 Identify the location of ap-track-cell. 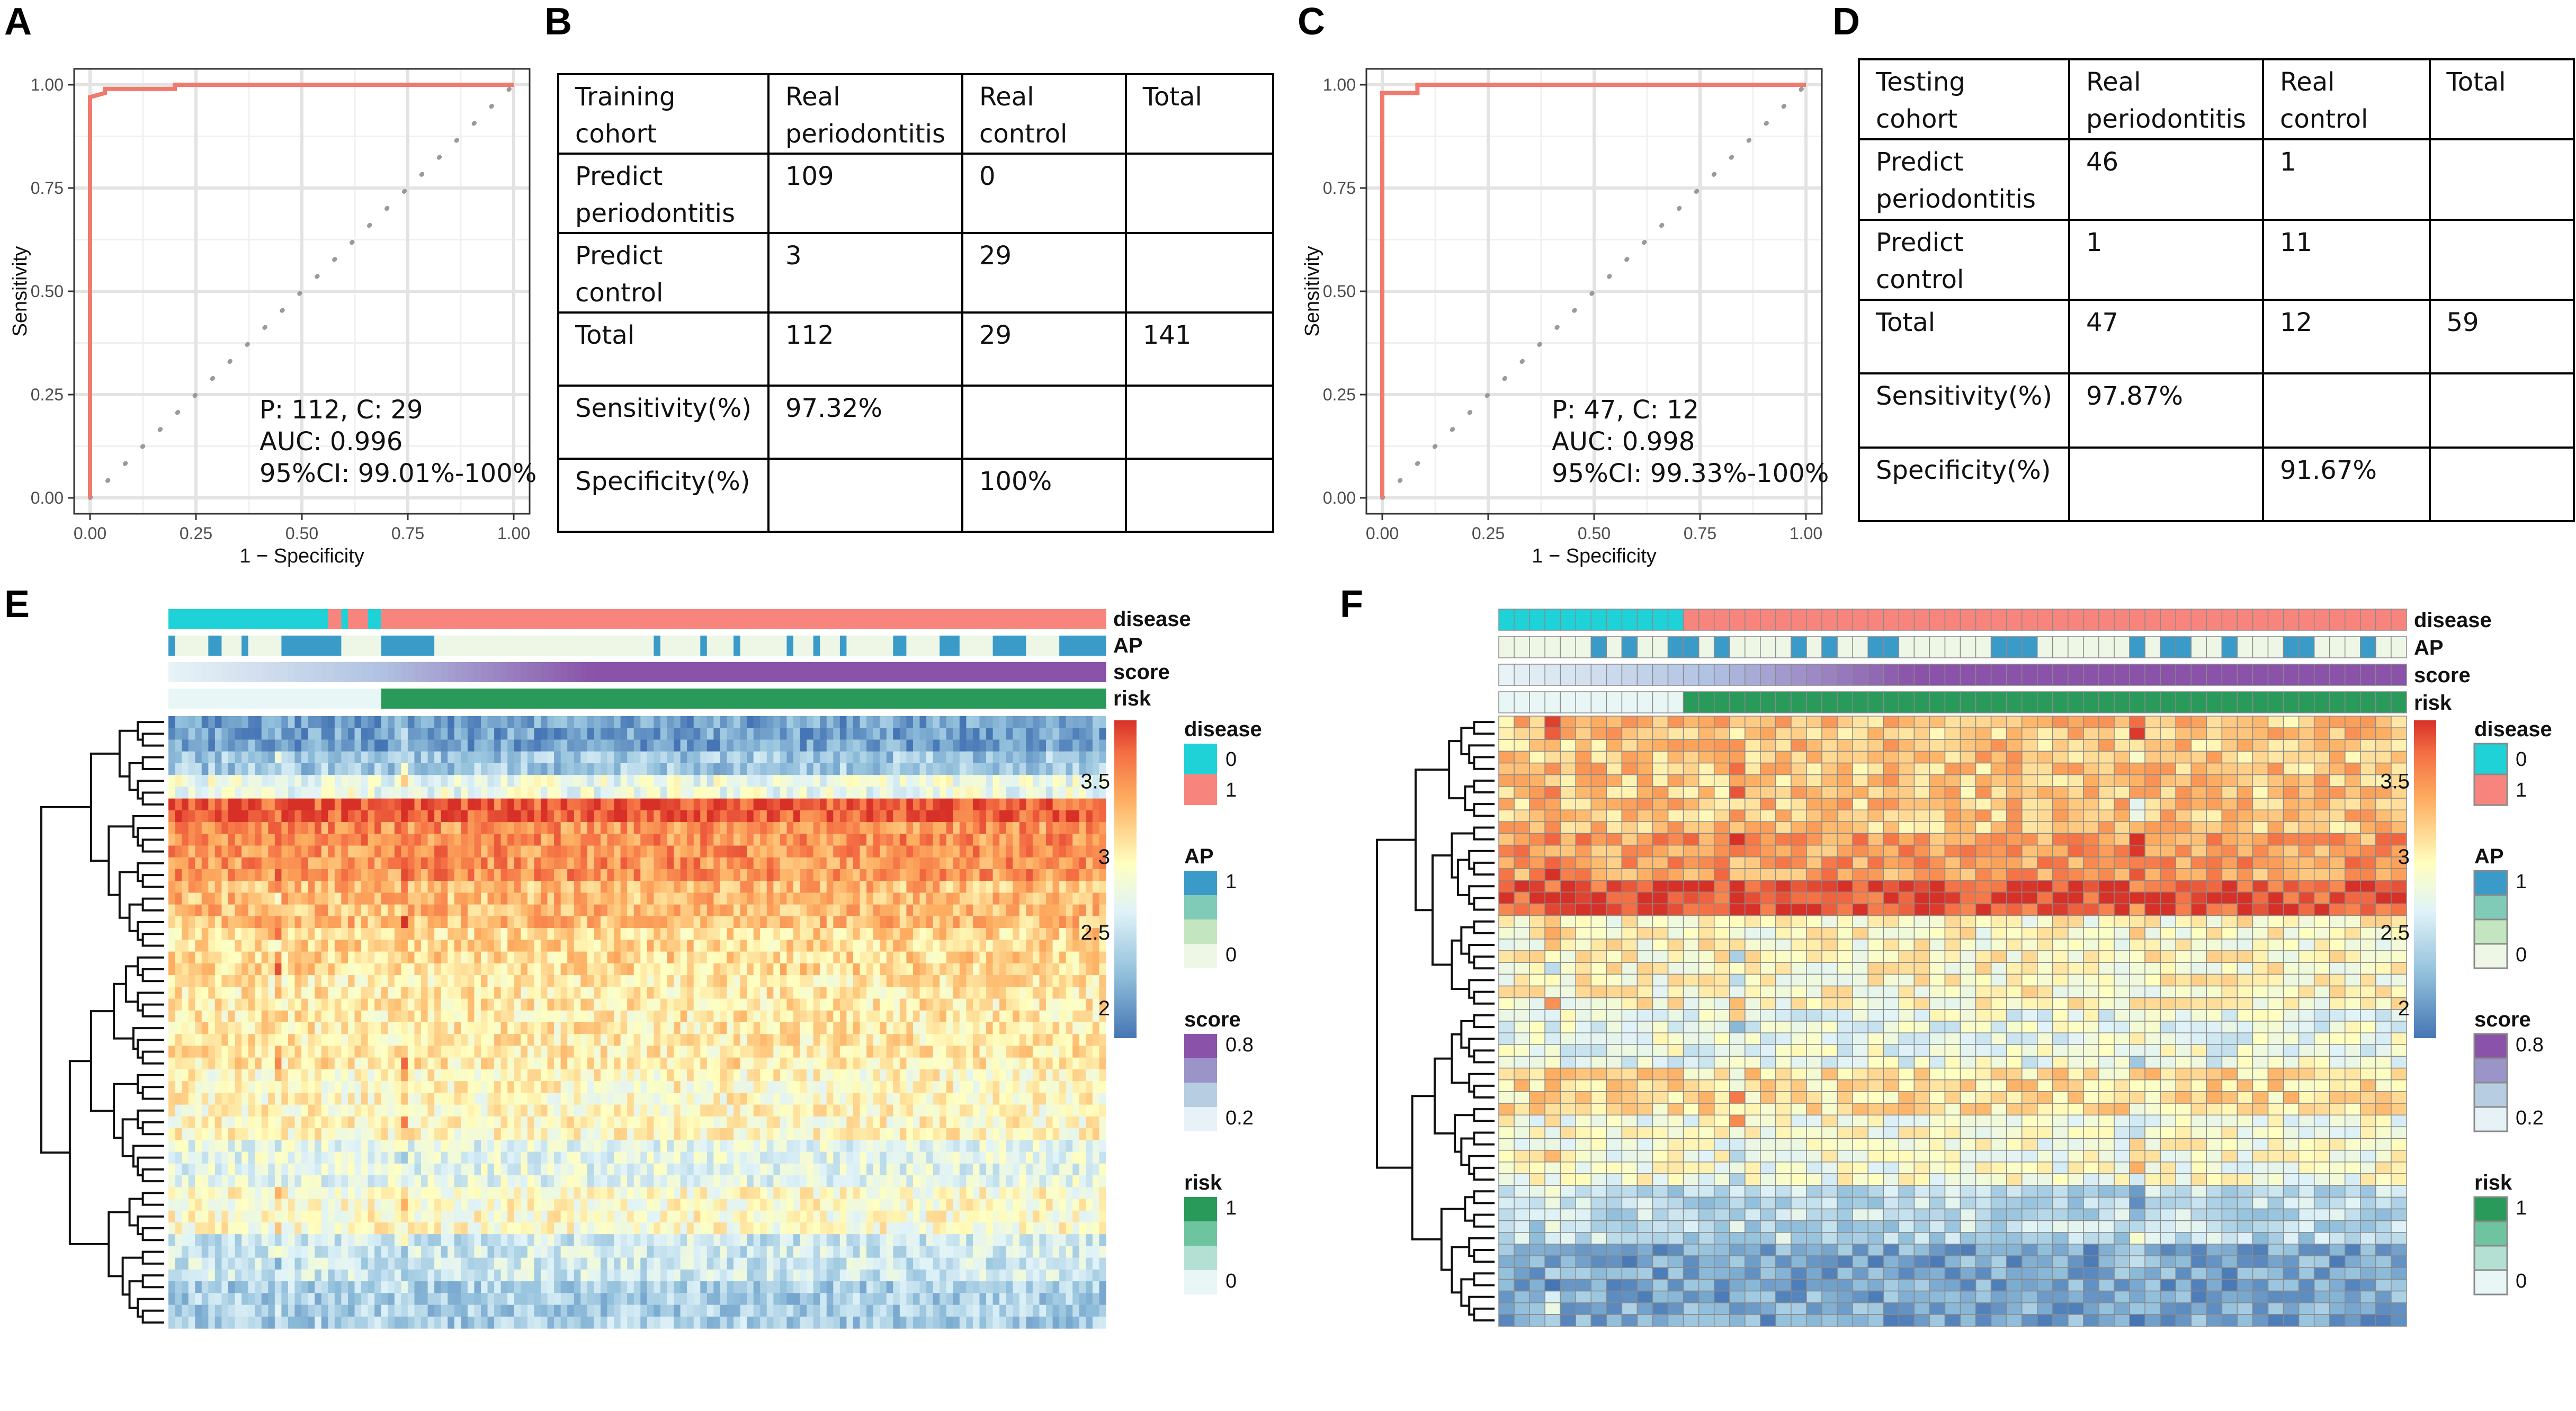
(870, 646).